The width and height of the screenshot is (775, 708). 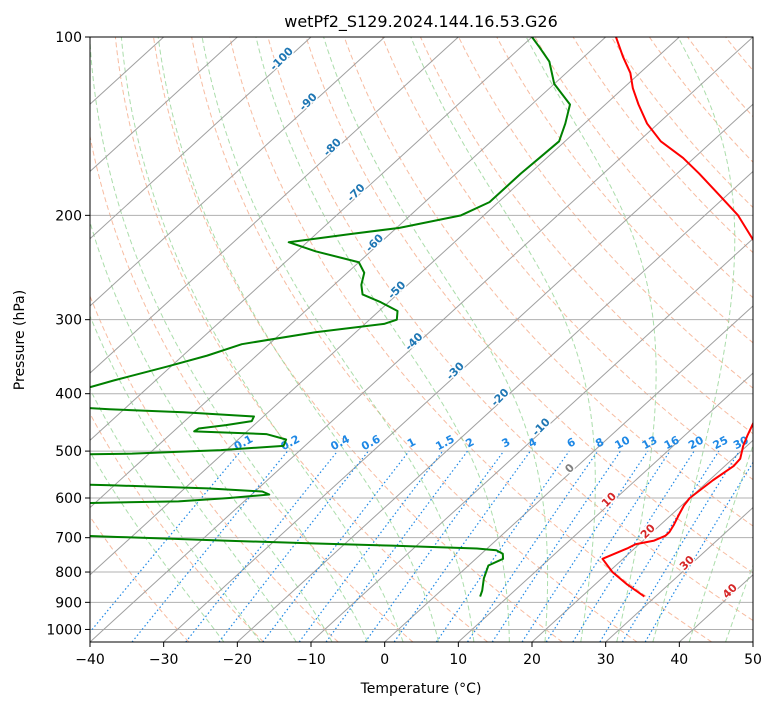 What do you see at coordinates (730, 591) in the screenshot?
I see `isotherm-label: 40` at bounding box center [730, 591].